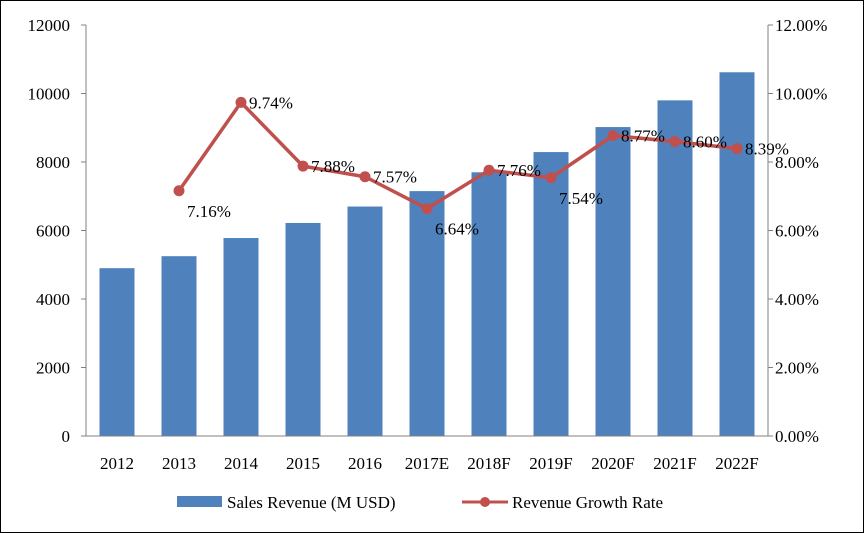 This screenshot has height=533, width=864. I want to click on growth-label-2013: 7.16%, so click(209, 211).